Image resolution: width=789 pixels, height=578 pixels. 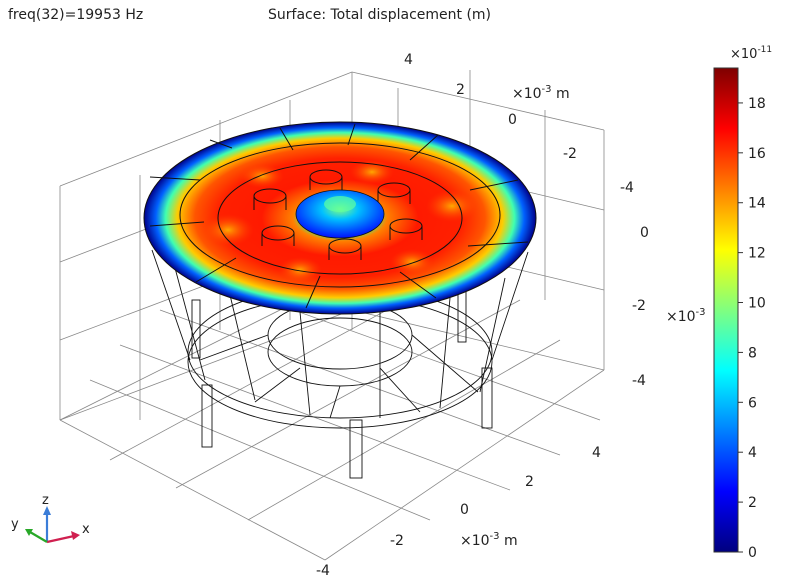 What do you see at coordinates (408, 60) in the screenshot?
I see `y-tick-label: 4` at bounding box center [408, 60].